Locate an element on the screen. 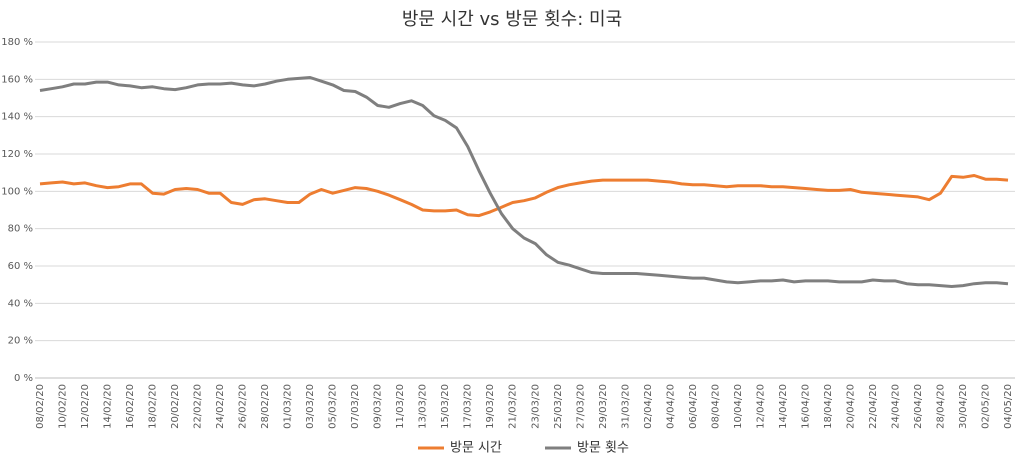  x-tick-label: 27/03/20 is located at coordinates (580, 406).